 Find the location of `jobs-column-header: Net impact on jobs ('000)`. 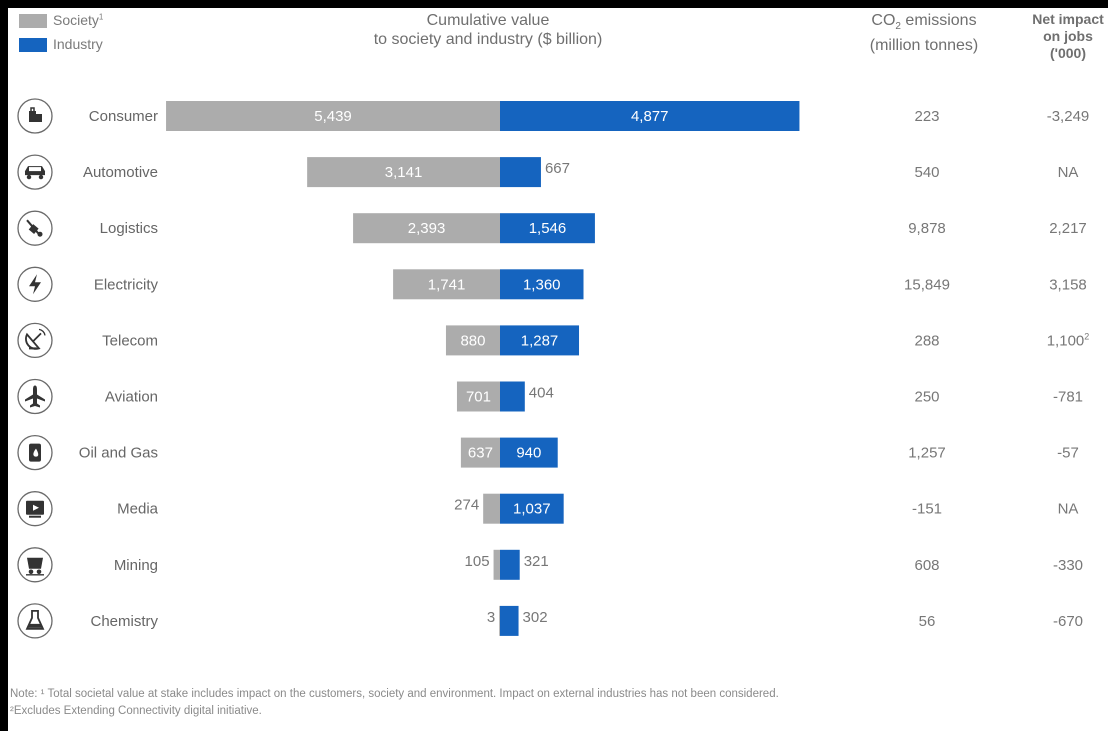

jobs-column-header: Net impact on jobs ('000) is located at coordinates (1058, 36).